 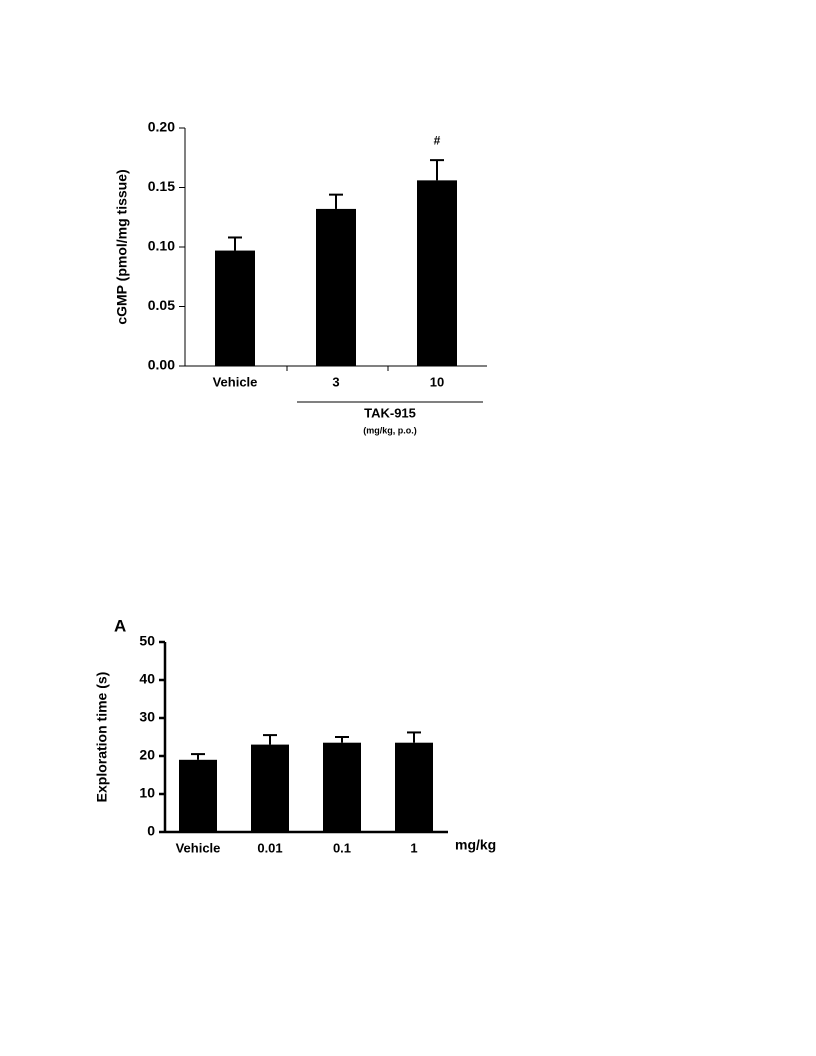 I want to click on group-sublabel: (mg/kg, p.o.), so click(x=390, y=430).